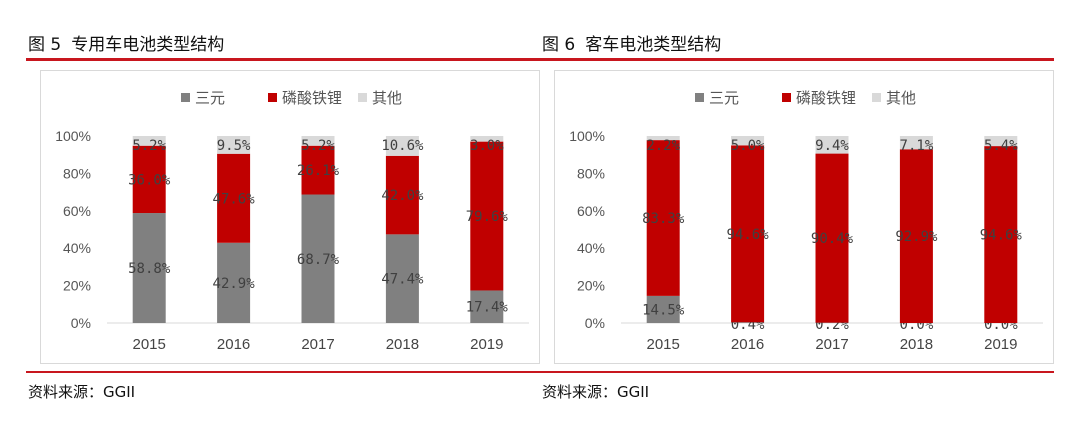 The width and height of the screenshot is (1080, 437). I want to click on figure-6-source: 资料来源：GGII, so click(596, 392).